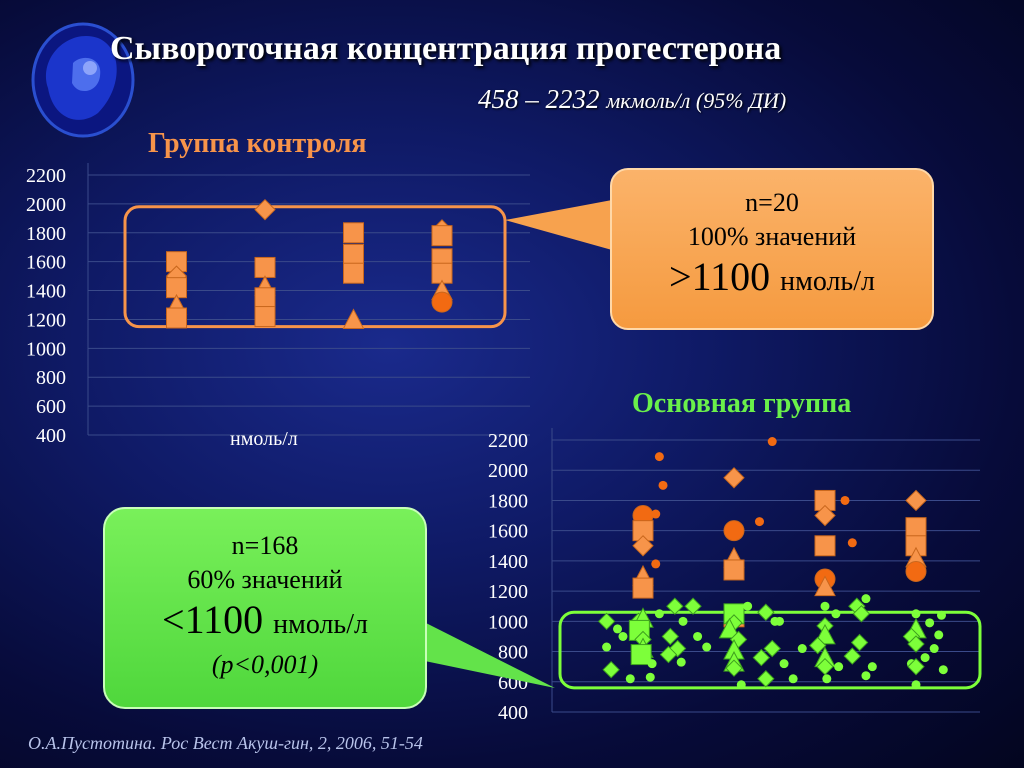 Image resolution: width=1024 pixels, height=768 pixels. What do you see at coordinates (213, 619) in the screenshot?
I see `main-threshold-value: <1100` at bounding box center [213, 619].